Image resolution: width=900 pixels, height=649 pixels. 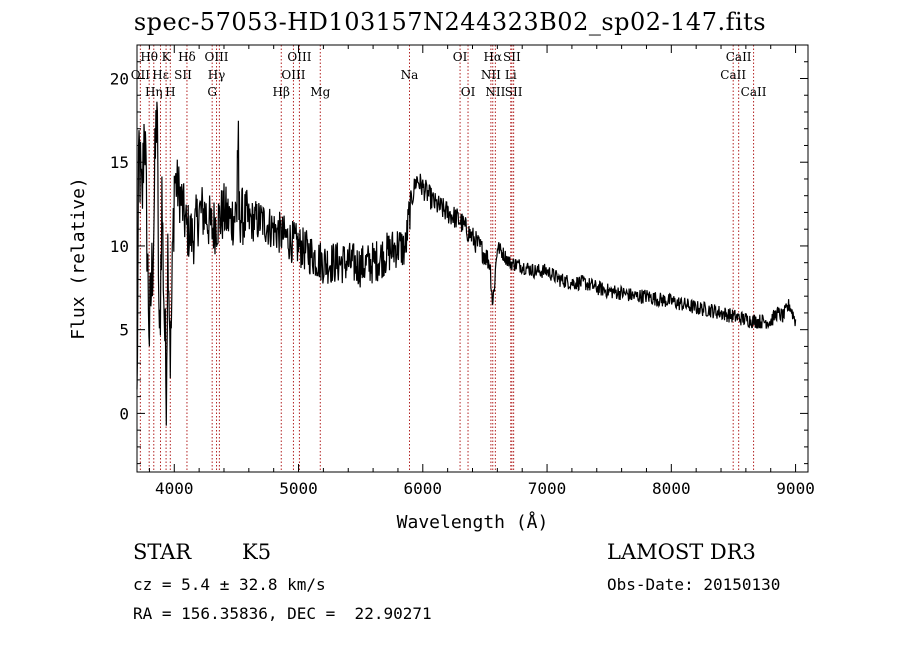 What do you see at coordinates (492, 57) in the screenshot?
I see `line-annotation: Hα` at bounding box center [492, 57].